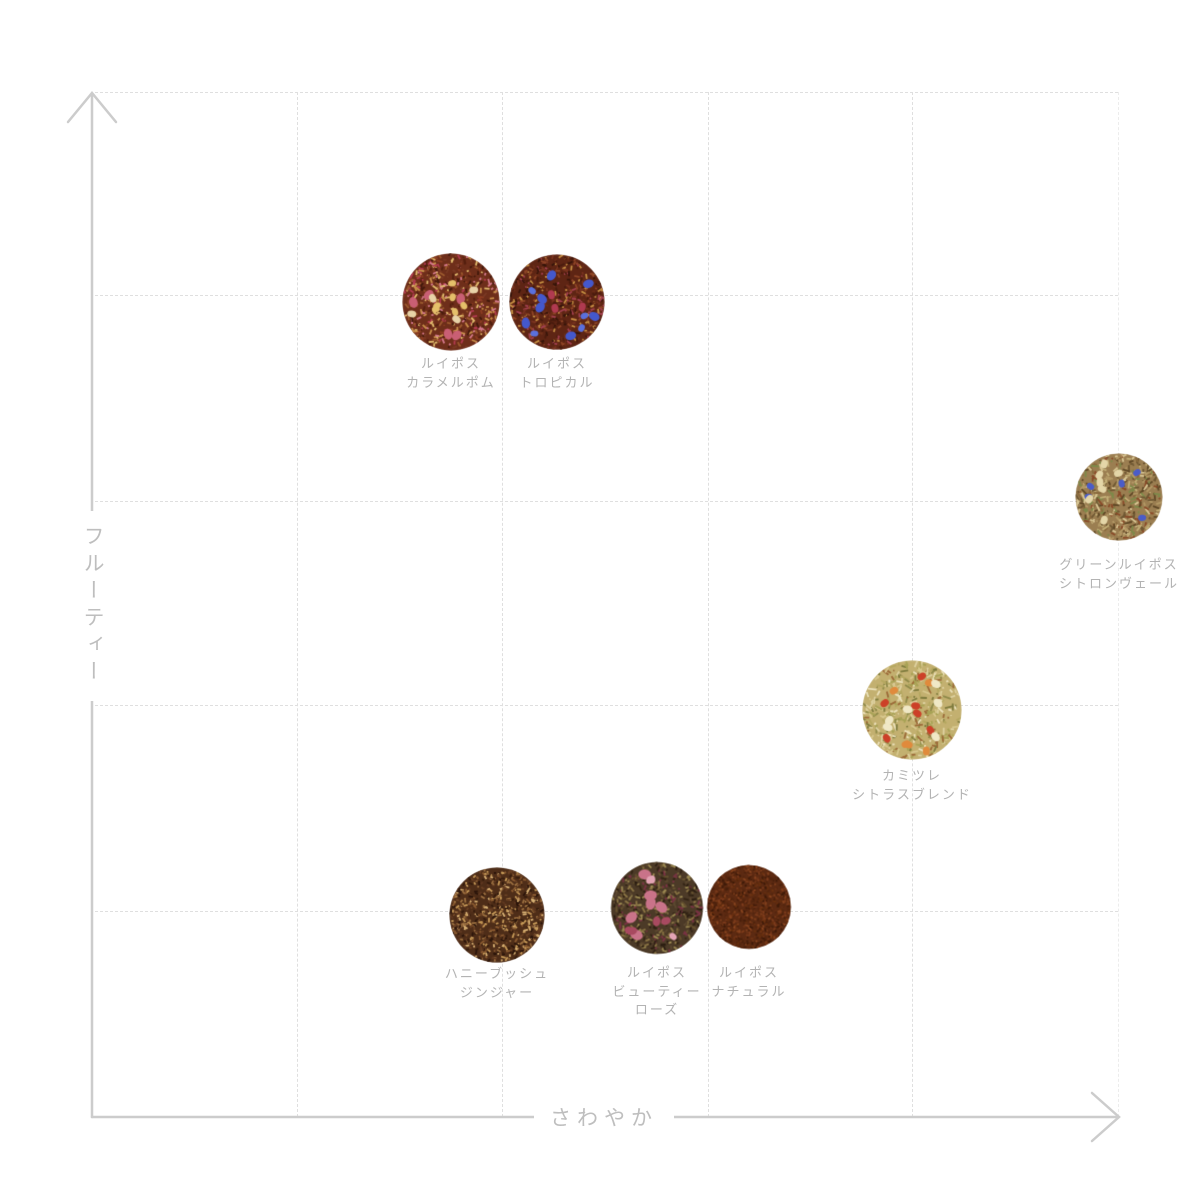 The image size is (1200, 1200). What do you see at coordinates (657, 908) in the screenshot?
I see `tea-photo-rooibos-beauty-rose` at bounding box center [657, 908].